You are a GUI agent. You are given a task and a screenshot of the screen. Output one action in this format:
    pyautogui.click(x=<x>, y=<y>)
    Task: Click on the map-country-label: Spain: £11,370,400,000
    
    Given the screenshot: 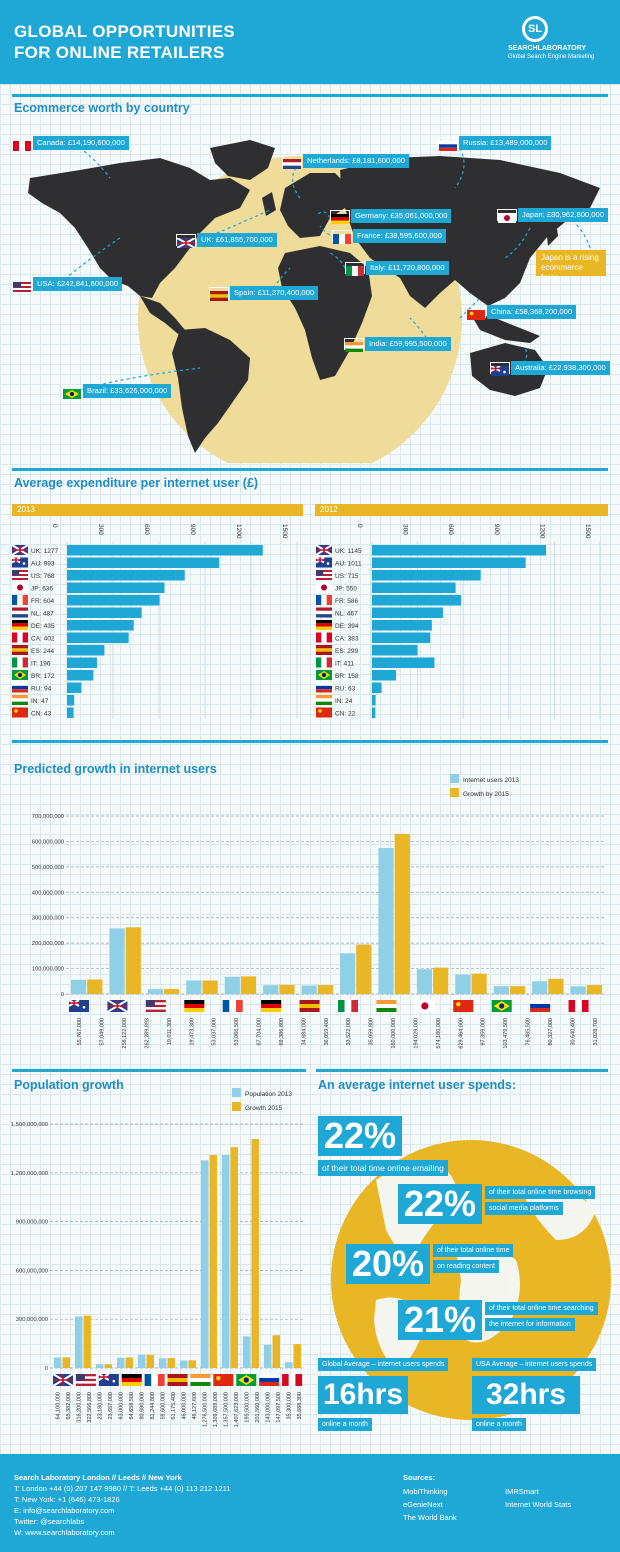 What is the action you would take?
    pyautogui.click(x=274, y=293)
    